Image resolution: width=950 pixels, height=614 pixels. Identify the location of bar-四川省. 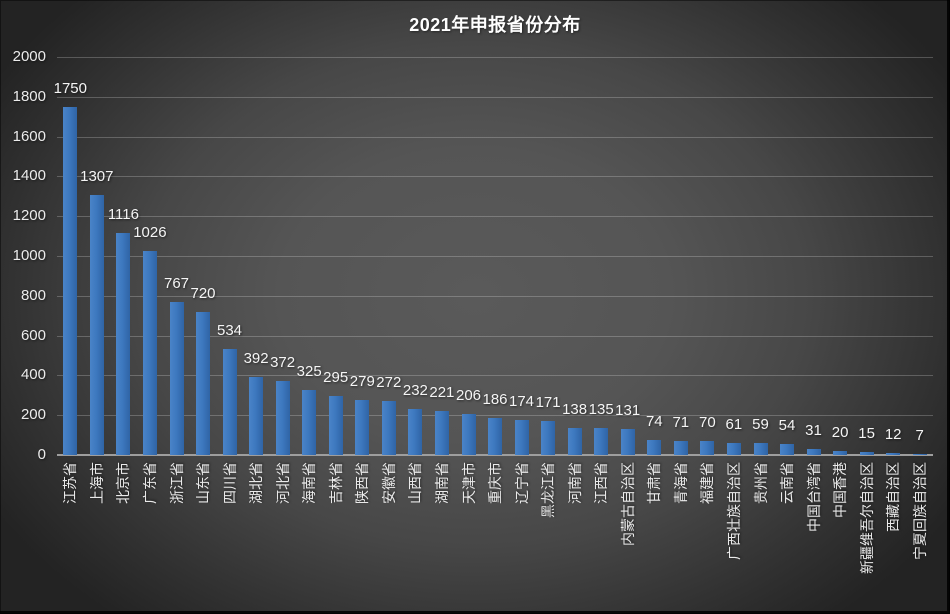
(229, 401).